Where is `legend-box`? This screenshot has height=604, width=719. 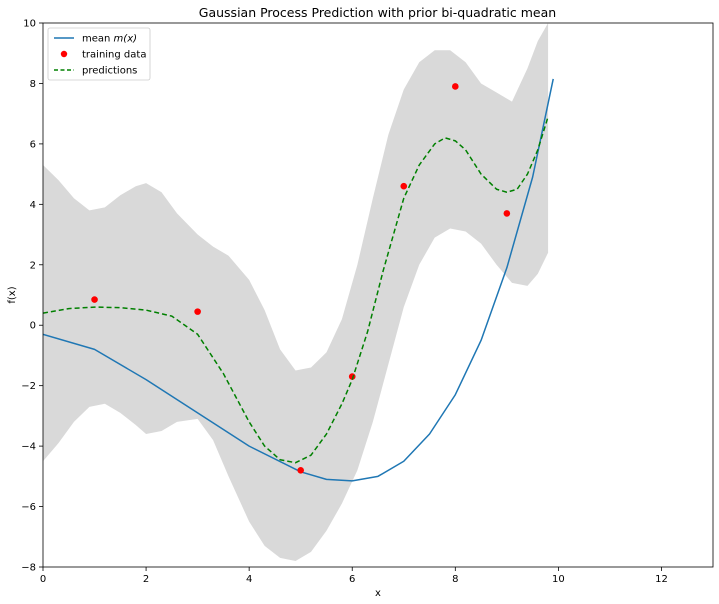
legend-box is located at coordinates (99, 54).